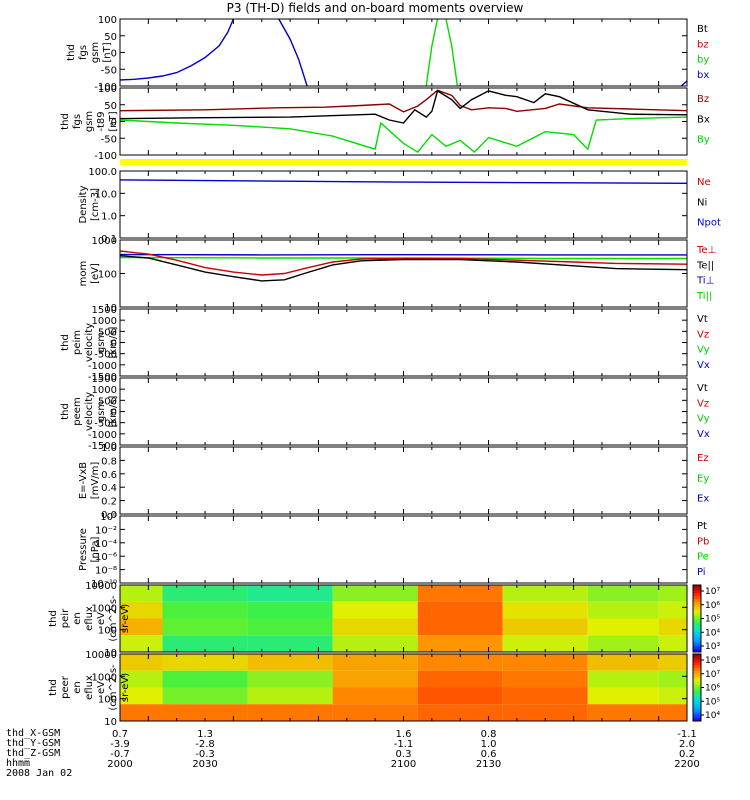 This screenshot has width=750, height=800. What do you see at coordinates (704, 296) in the screenshot?
I see `legend-entry: Ti||` at bounding box center [704, 296].